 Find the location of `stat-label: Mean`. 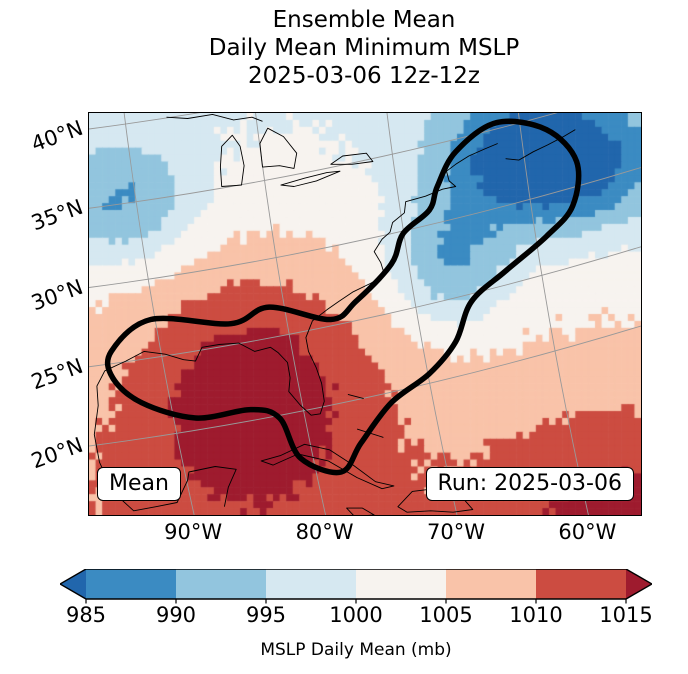

stat-label: Mean is located at coordinates (139, 483).